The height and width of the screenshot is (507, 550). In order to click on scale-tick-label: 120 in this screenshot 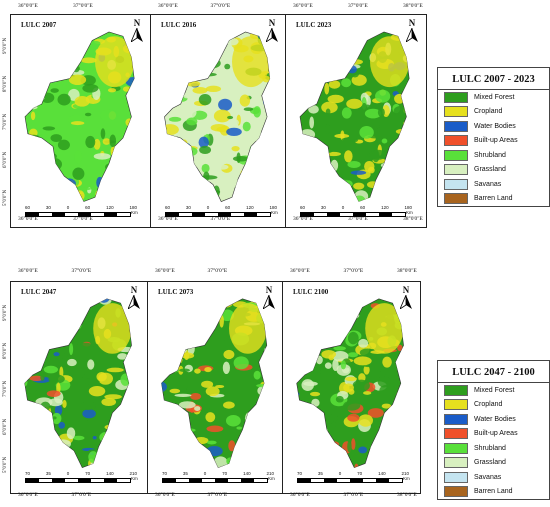, I will do `click(250, 207)`.